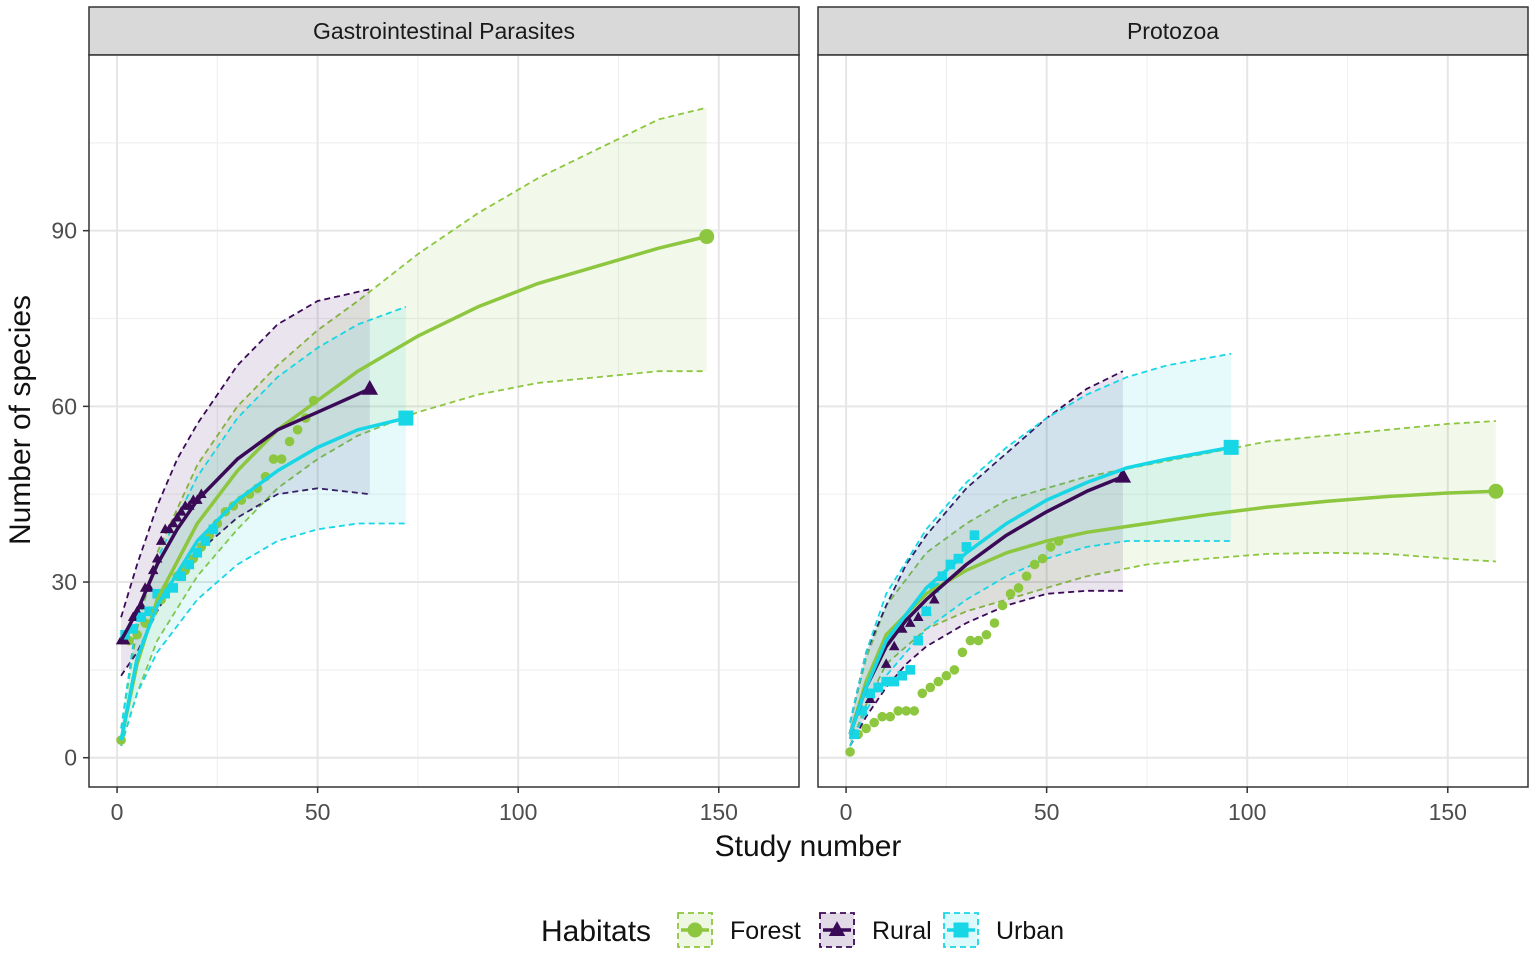 Image resolution: width=1535 pixels, height=959 pixels. I want to click on end-marker-urban, so click(406, 418).